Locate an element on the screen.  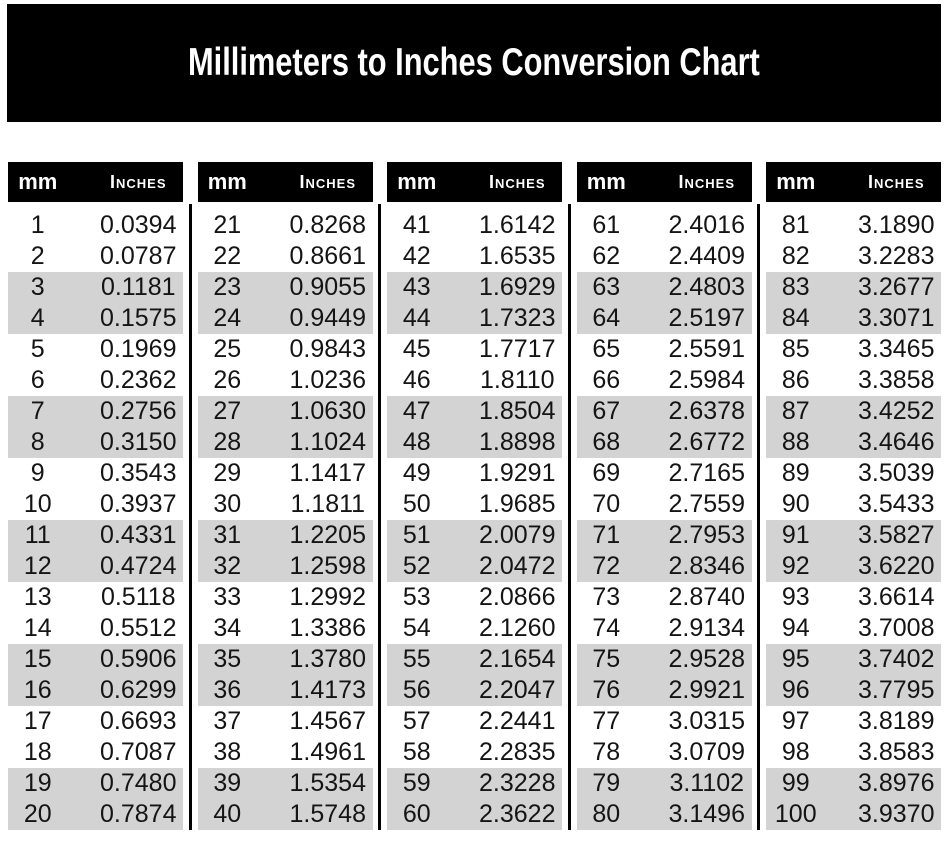
table-row: 89 3.5039 is located at coordinates (853, 473).